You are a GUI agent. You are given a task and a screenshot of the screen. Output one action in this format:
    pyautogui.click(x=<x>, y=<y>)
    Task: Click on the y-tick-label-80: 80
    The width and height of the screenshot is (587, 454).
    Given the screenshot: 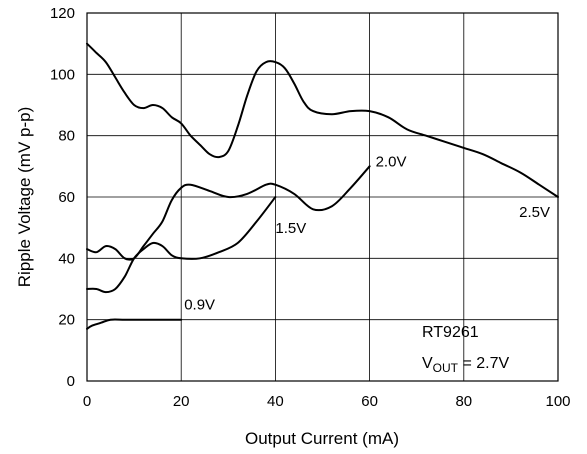 What is the action you would take?
    pyautogui.click(x=66, y=136)
    